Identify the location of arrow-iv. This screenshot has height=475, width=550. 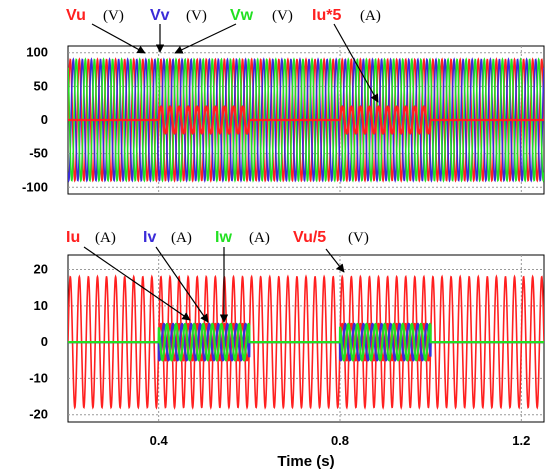
(182, 284).